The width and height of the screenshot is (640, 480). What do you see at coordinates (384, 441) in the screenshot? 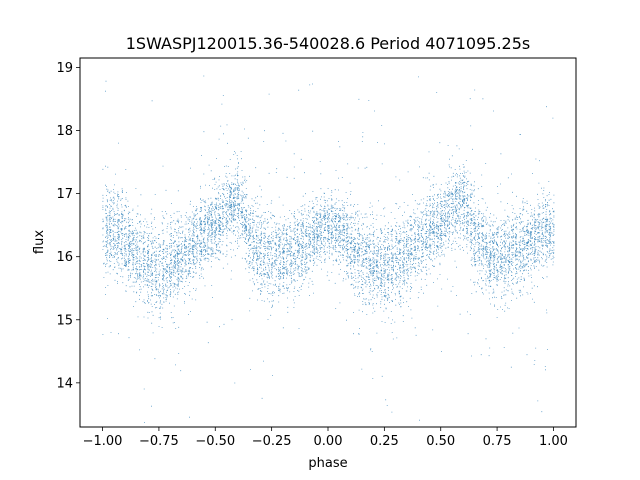
I see `x-tick-label: 0.25` at bounding box center [384, 441].